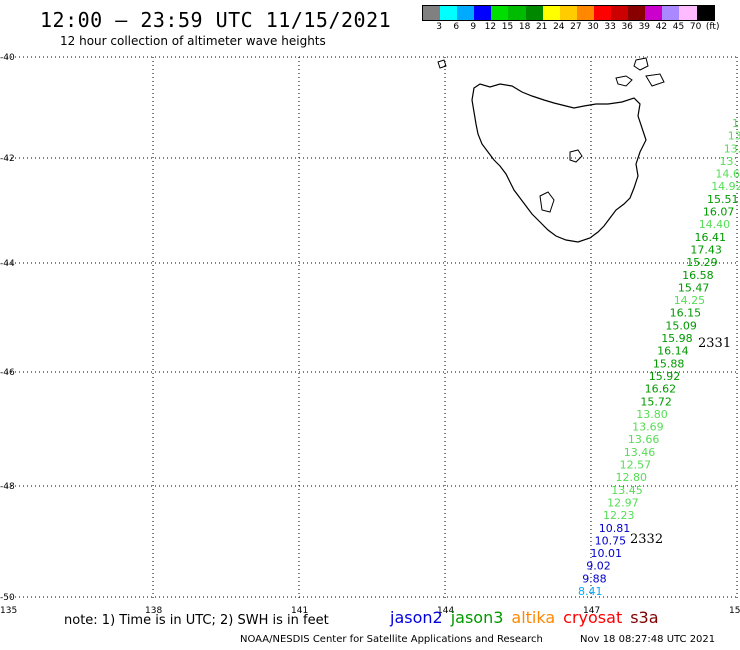 The height and width of the screenshot is (650, 740). Describe the element at coordinates (490, 27) in the screenshot. I see `color-scale-label: 12` at that location.